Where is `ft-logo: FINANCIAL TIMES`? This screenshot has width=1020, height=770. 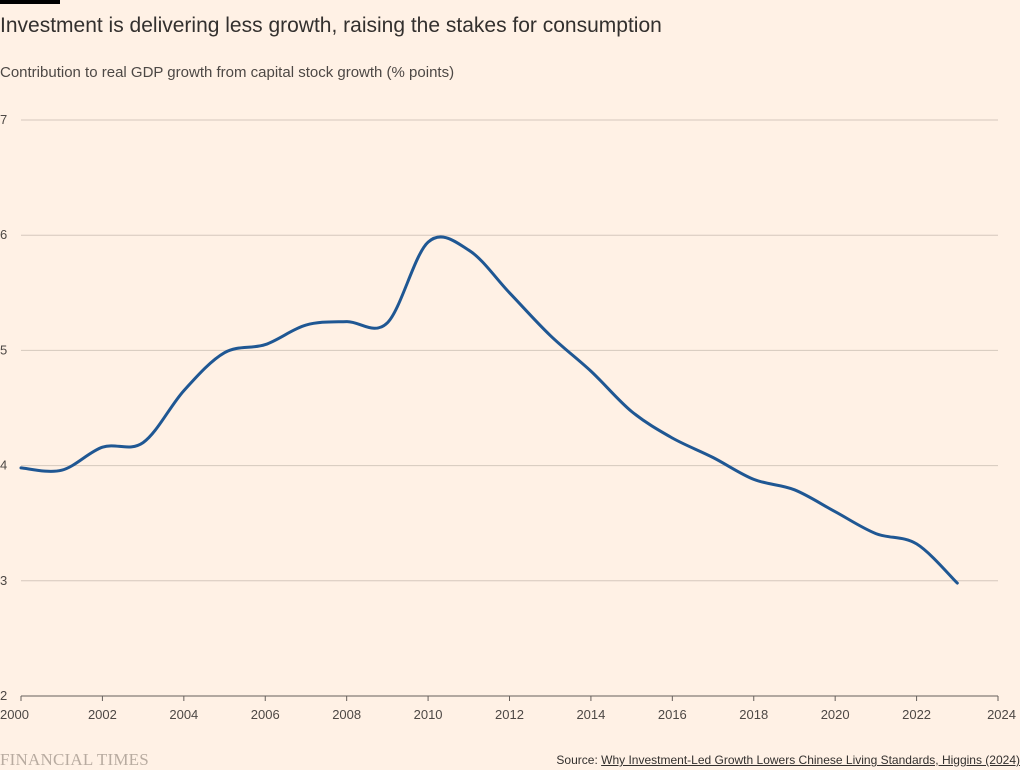 ft-logo: FINANCIAL TIMES is located at coordinates (74, 759).